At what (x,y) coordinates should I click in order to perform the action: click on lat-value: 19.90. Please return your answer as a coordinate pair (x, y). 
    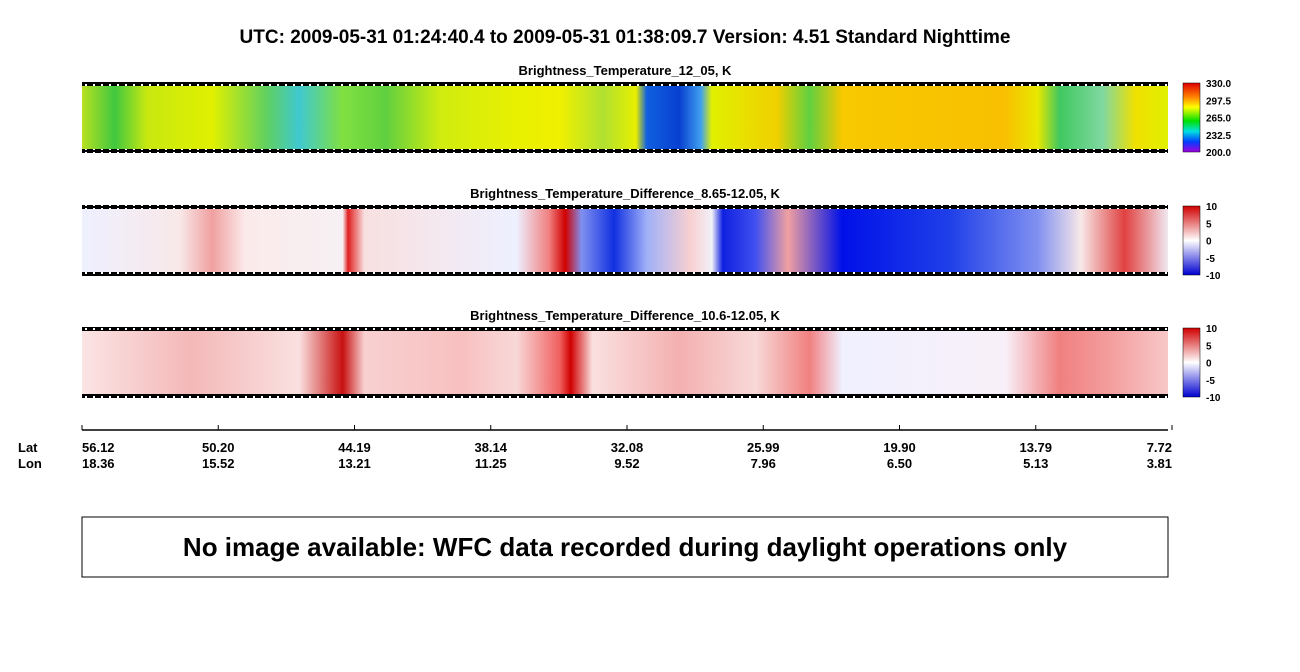
    Looking at the image, I should click on (899, 447).